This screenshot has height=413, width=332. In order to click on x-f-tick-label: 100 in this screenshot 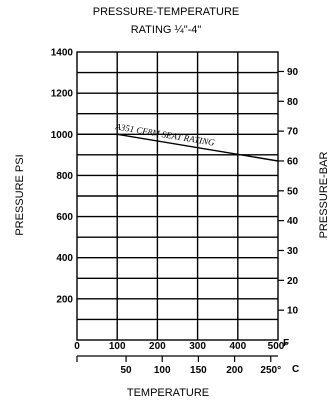, I will do `click(117, 346)`.